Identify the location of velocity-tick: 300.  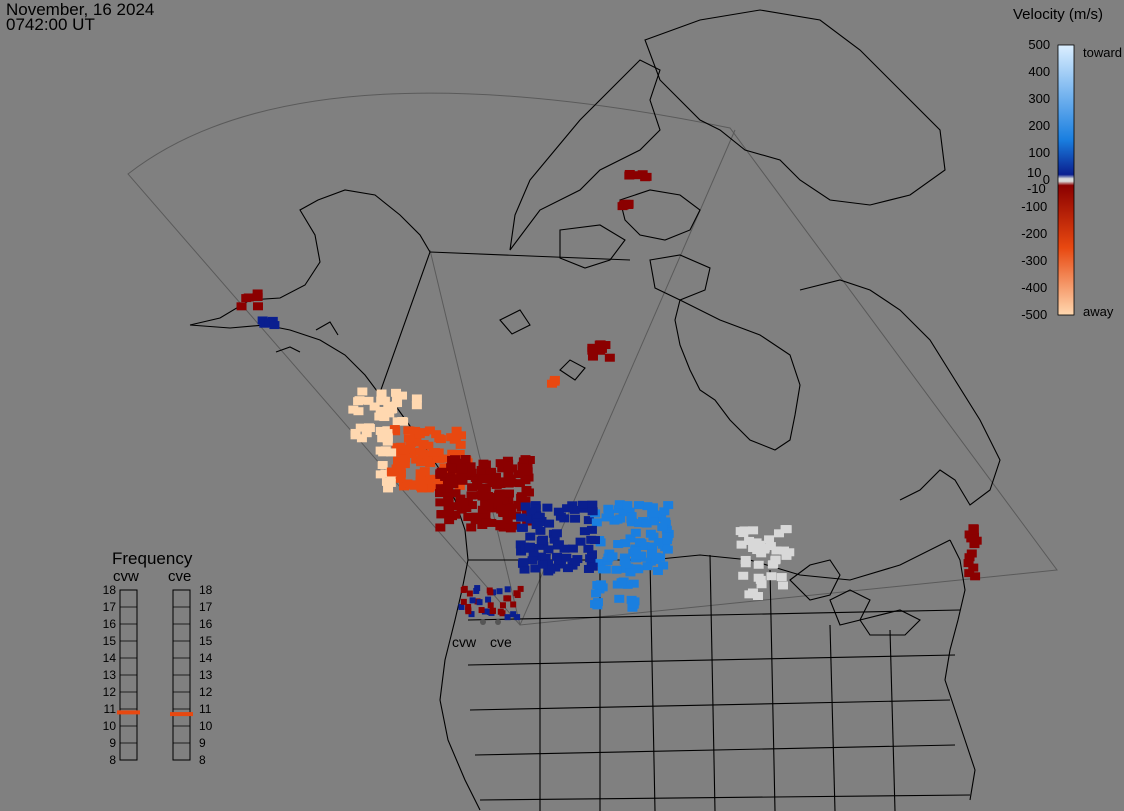
(1039, 98).